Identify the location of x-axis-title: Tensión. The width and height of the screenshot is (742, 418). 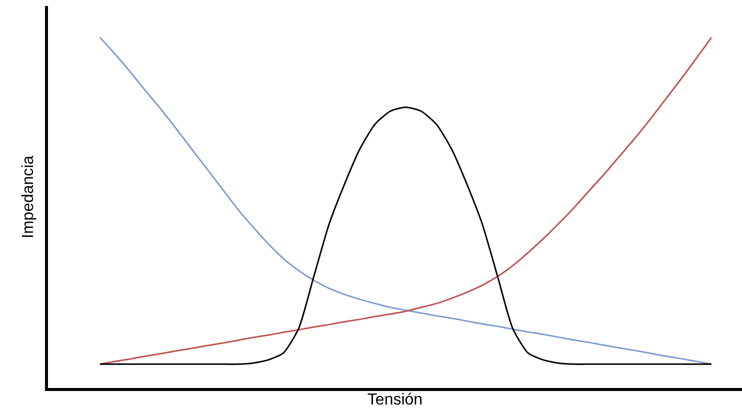
(395, 400).